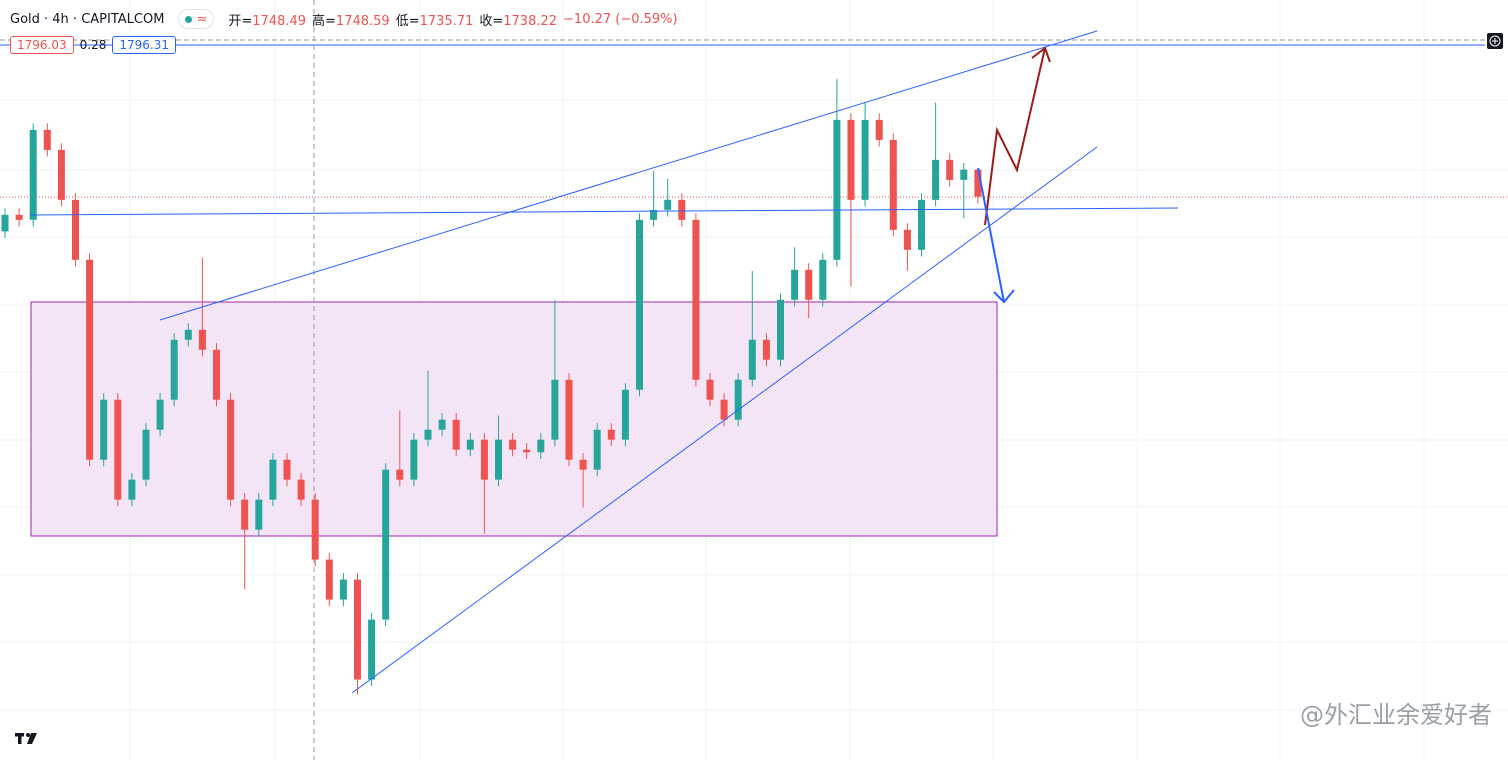 The image size is (1508, 760). Describe the element at coordinates (407, 21) in the screenshot. I see `ohlc-label: 低=` at that location.